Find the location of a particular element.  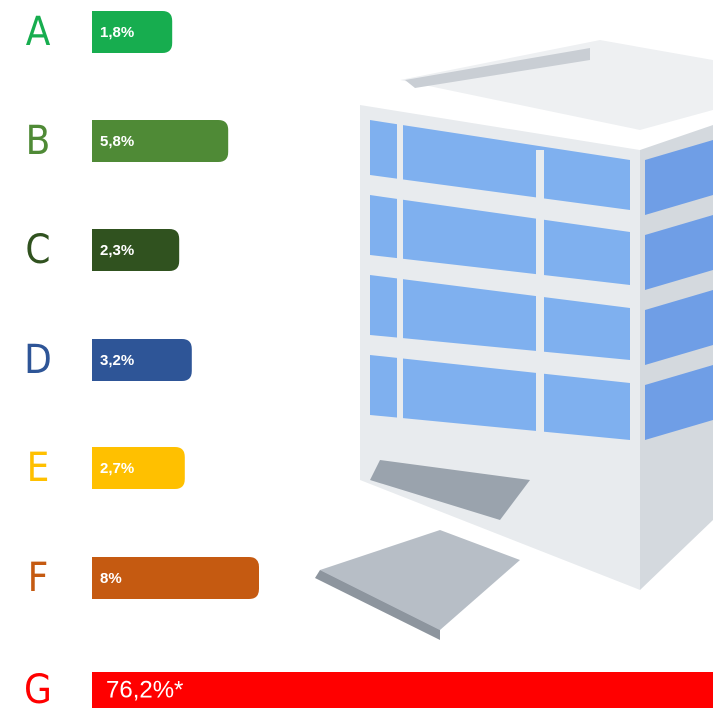

value-label: 5,8% is located at coordinates (117, 141).